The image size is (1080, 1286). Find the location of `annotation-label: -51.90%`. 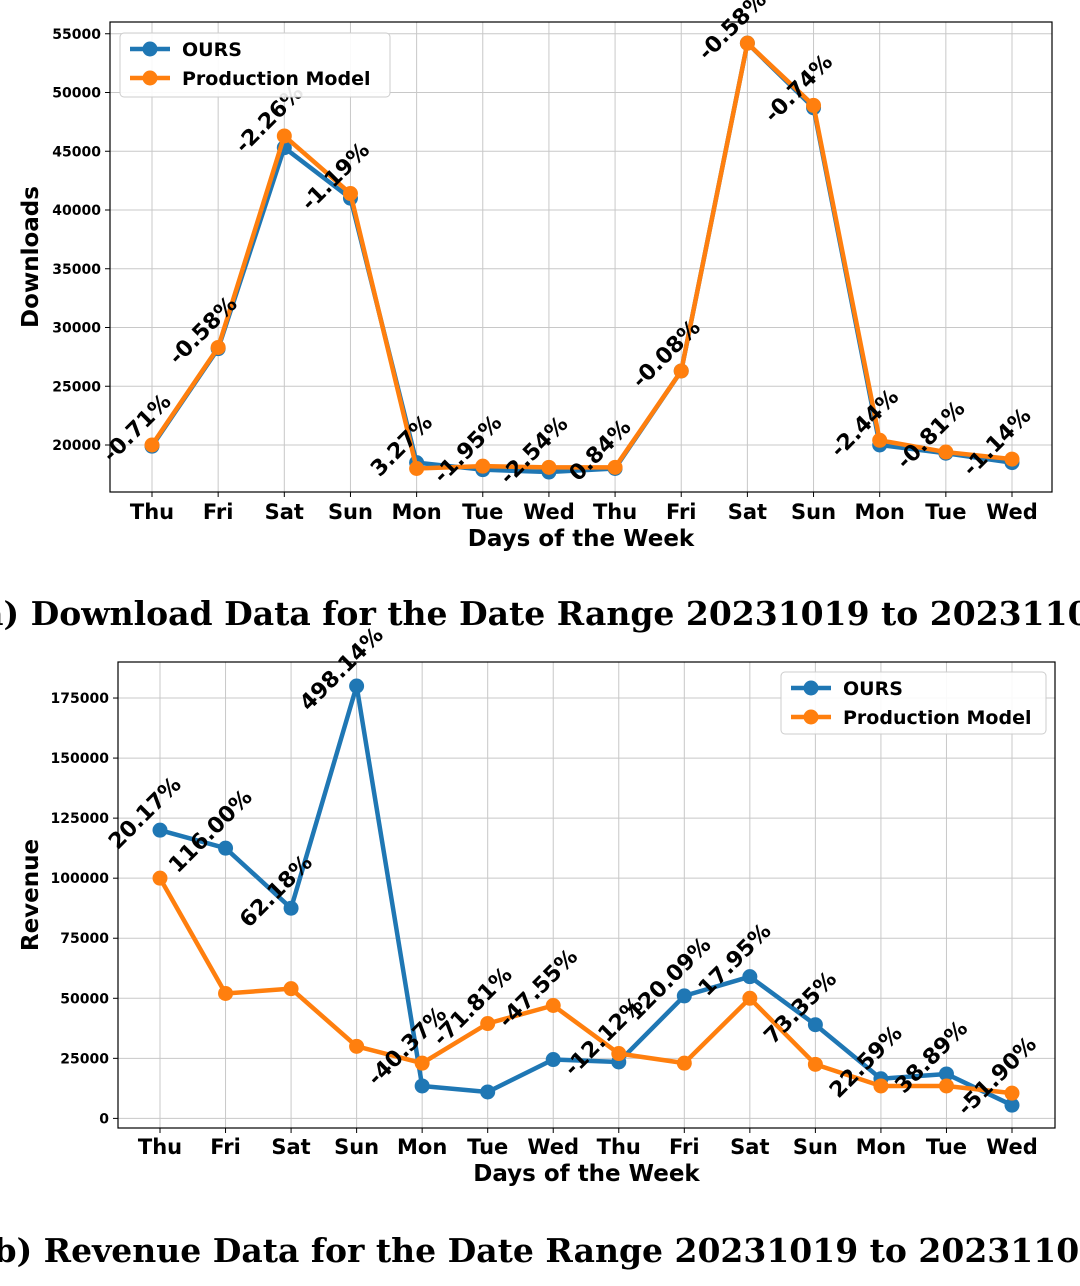

annotation-label: -51.90% is located at coordinates (997, 1076).